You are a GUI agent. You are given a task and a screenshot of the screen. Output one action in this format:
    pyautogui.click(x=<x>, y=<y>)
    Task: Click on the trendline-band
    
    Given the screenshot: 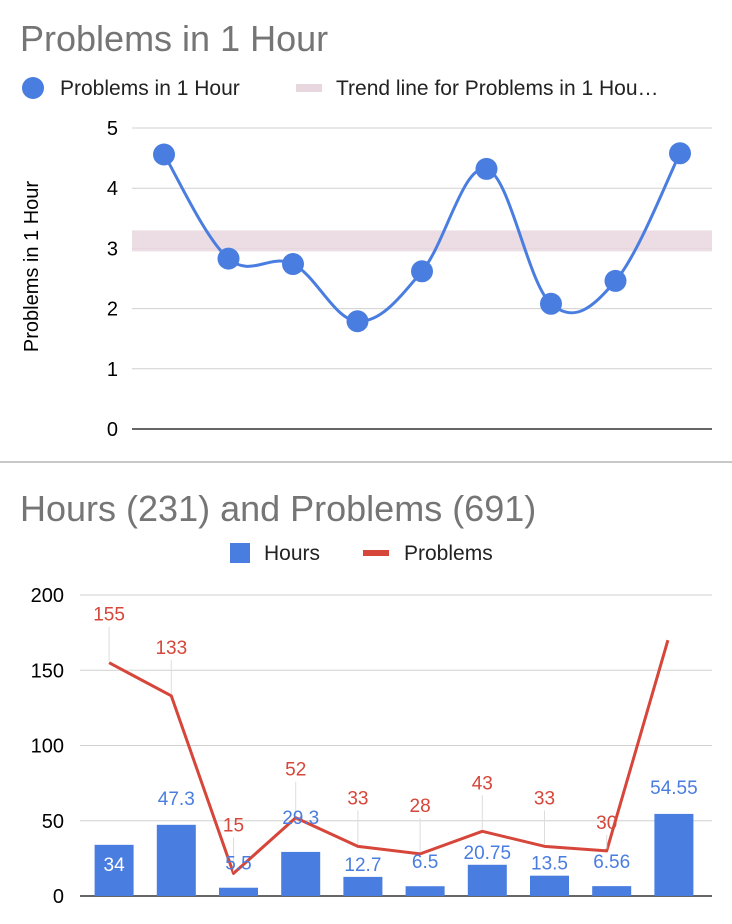 What is the action you would take?
    pyautogui.click(x=422, y=241)
    